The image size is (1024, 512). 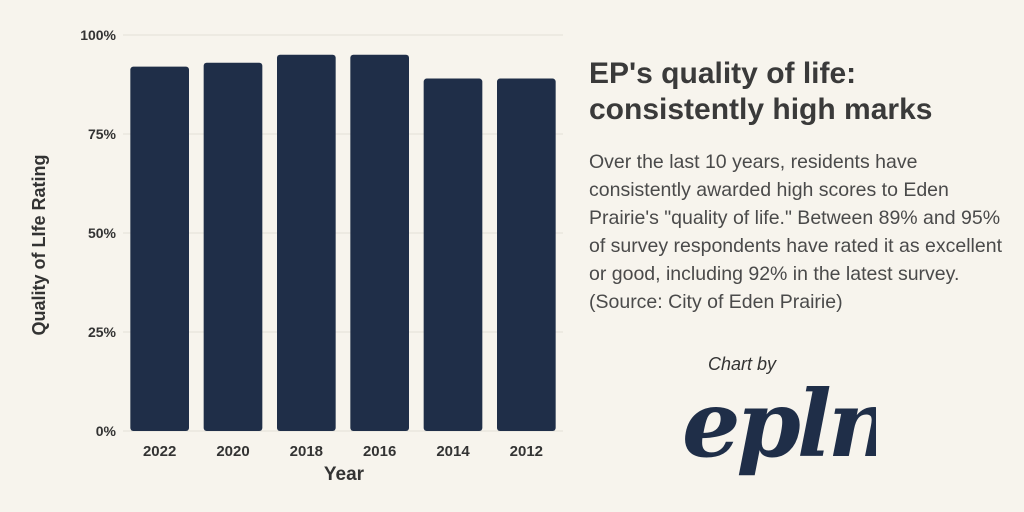 What do you see at coordinates (453, 254) in the screenshot?
I see `bar-2014` at bounding box center [453, 254].